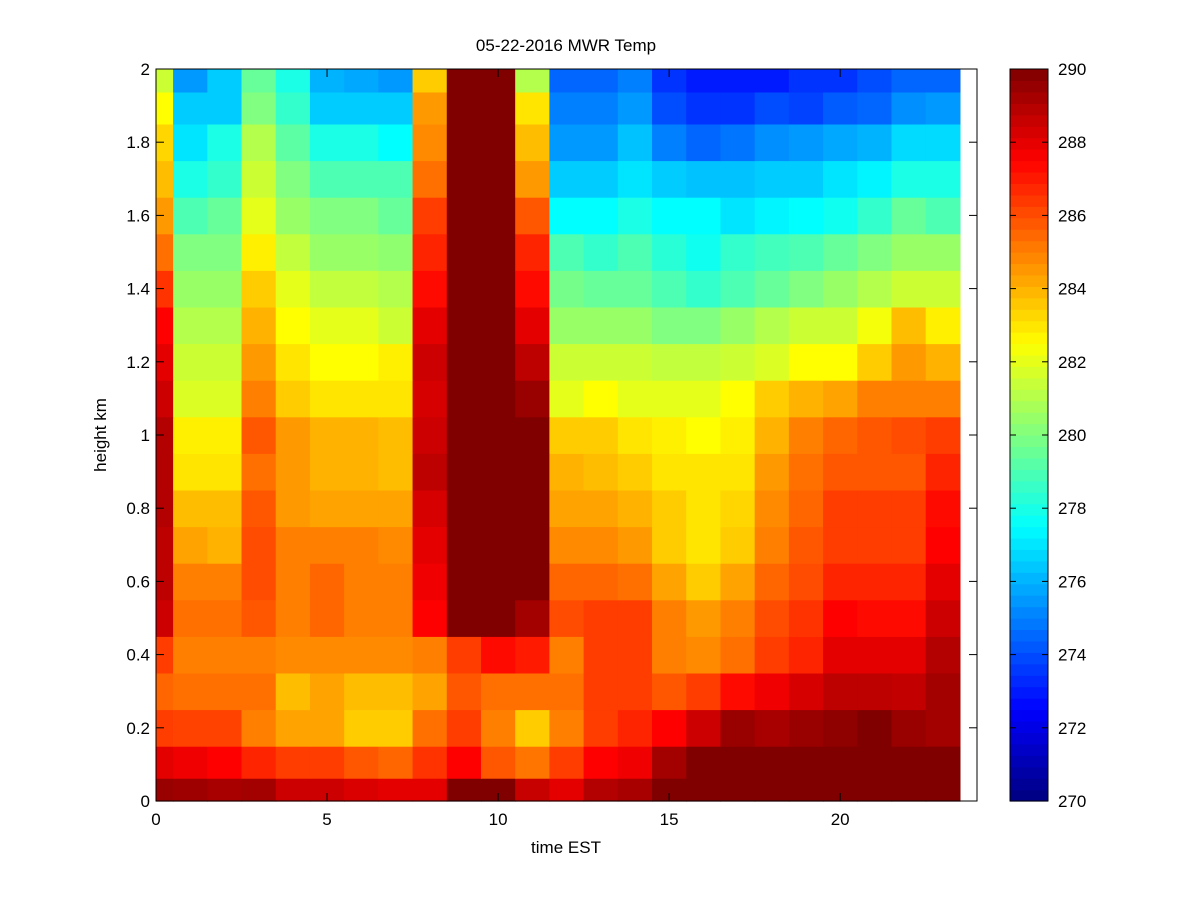 Image resolution: width=1200 pixels, height=905 pixels. Describe the element at coordinates (138, 508) in the screenshot. I see `y-tick-label: 0.8` at that location.